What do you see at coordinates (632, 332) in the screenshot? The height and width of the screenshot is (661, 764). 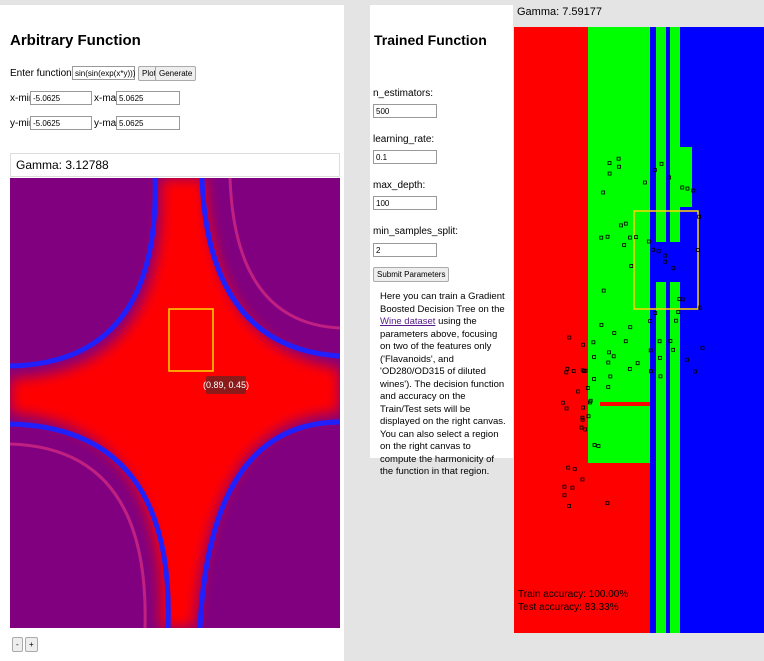 I see `scatter-points` at bounding box center [632, 332].